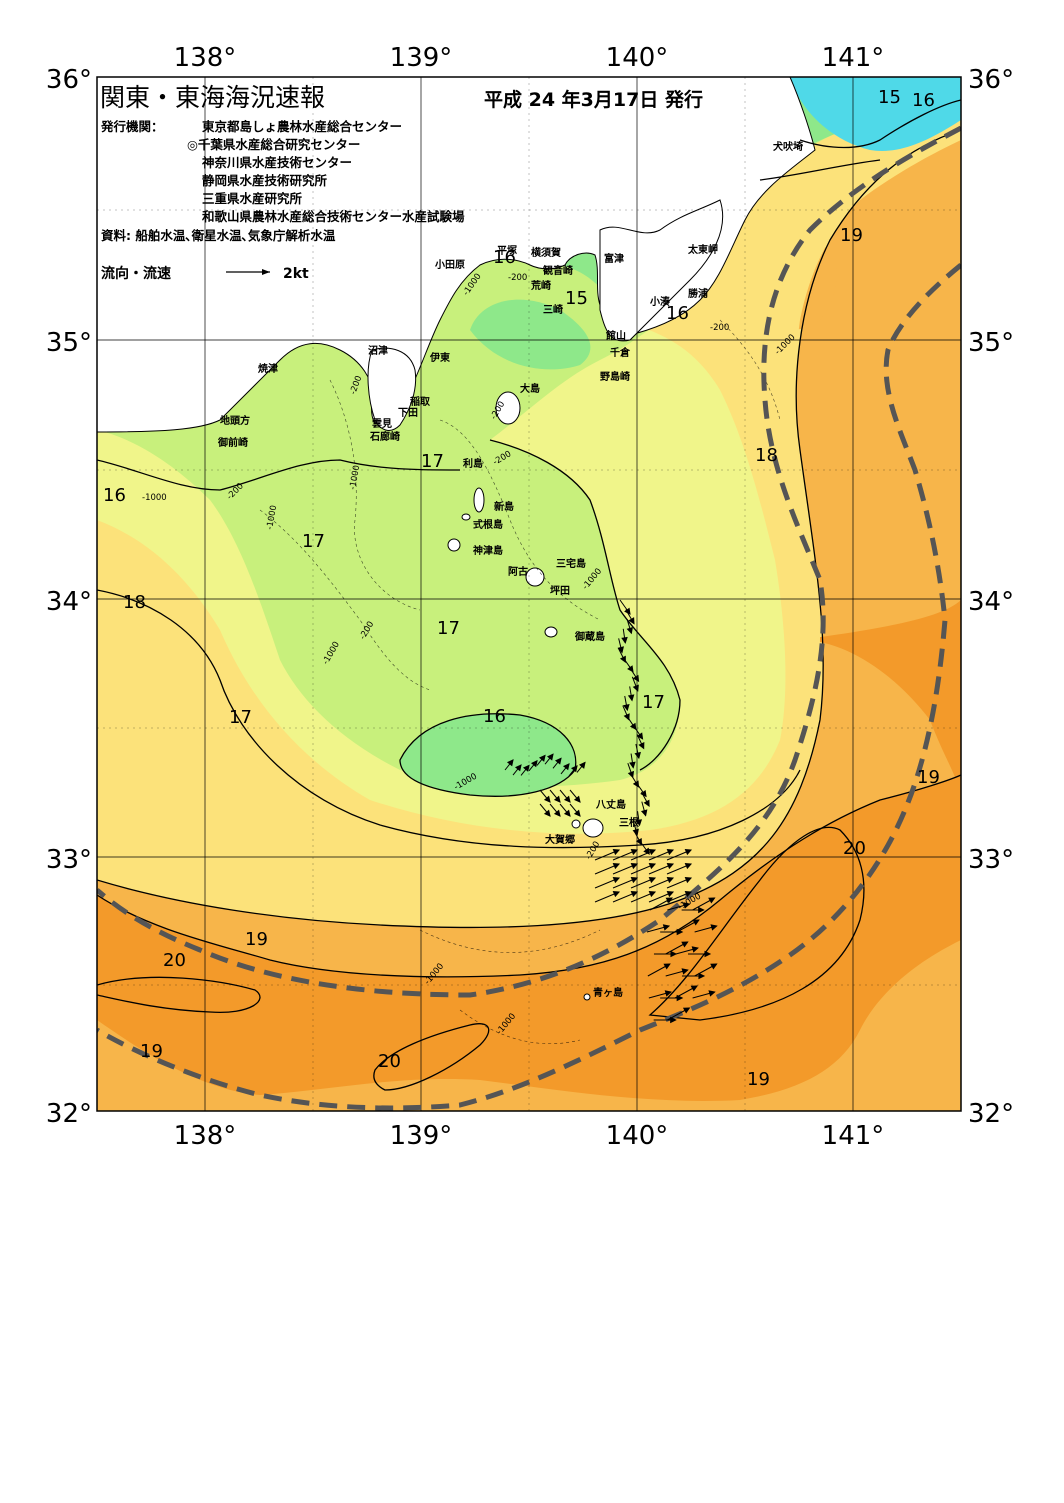 Image resolution: width=1064 pixels, height=1503 pixels. I want to click on island-hachijo-kojima, so click(576, 824).